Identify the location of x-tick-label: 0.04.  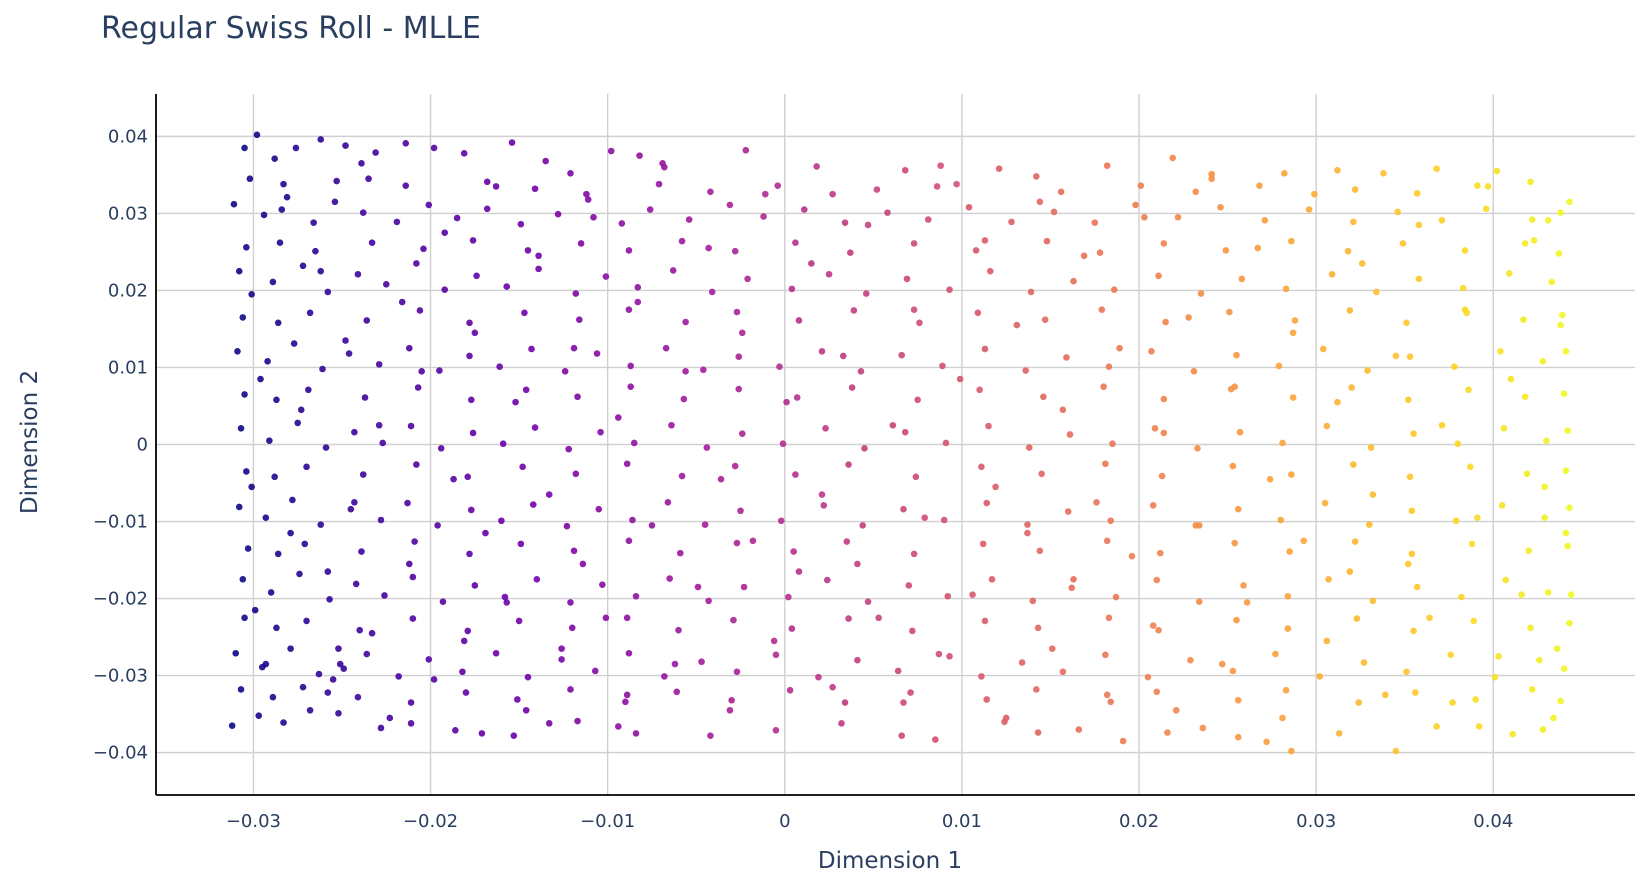
(1493, 821).